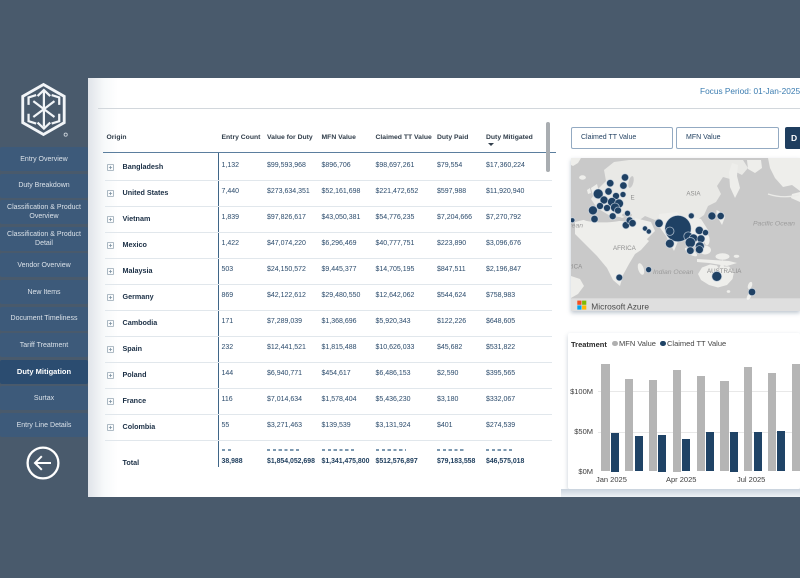  What do you see at coordinates (577, 225) in the screenshot?
I see `svg-text: Ocean` at bounding box center [577, 225].